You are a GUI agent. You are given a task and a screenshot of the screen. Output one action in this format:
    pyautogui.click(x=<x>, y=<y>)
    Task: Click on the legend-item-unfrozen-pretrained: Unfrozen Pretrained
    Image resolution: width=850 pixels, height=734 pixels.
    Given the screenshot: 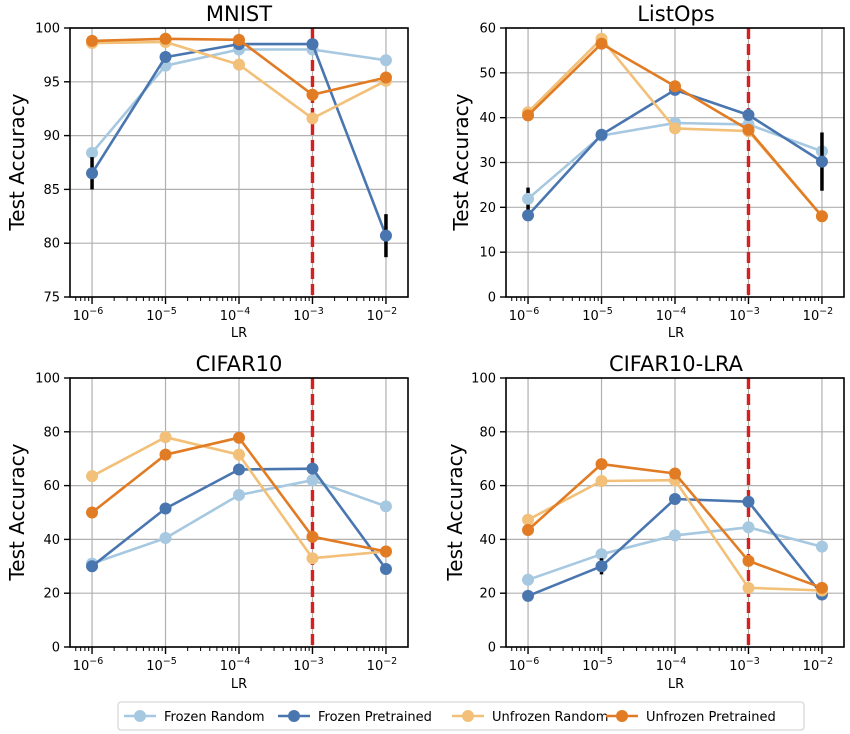 What is the action you would take?
    pyautogui.click(x=691, y=717)
    